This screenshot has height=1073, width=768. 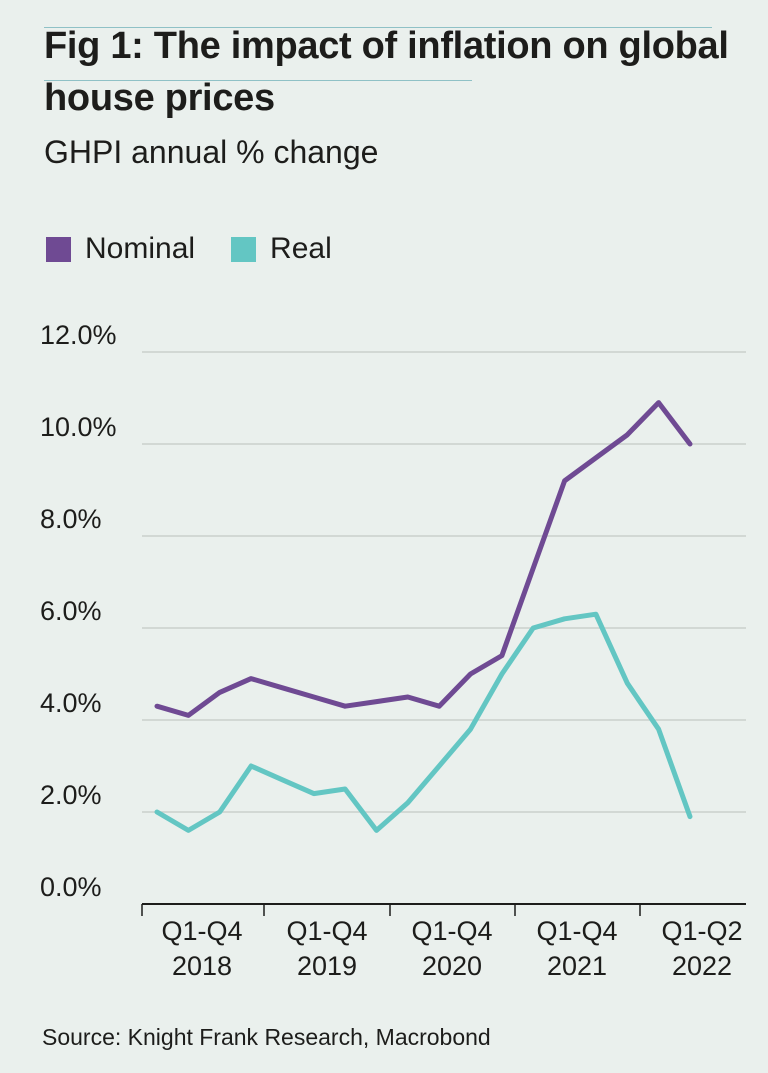 I want to click on x-tick-label-year: 2019, so click(x=327, y=966).